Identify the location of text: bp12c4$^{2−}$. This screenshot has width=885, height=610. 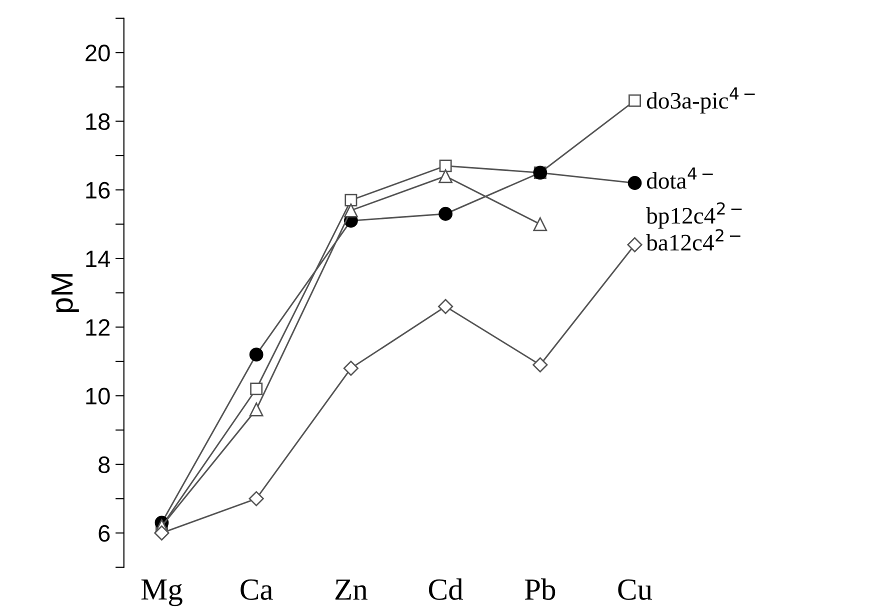
(694, 215).